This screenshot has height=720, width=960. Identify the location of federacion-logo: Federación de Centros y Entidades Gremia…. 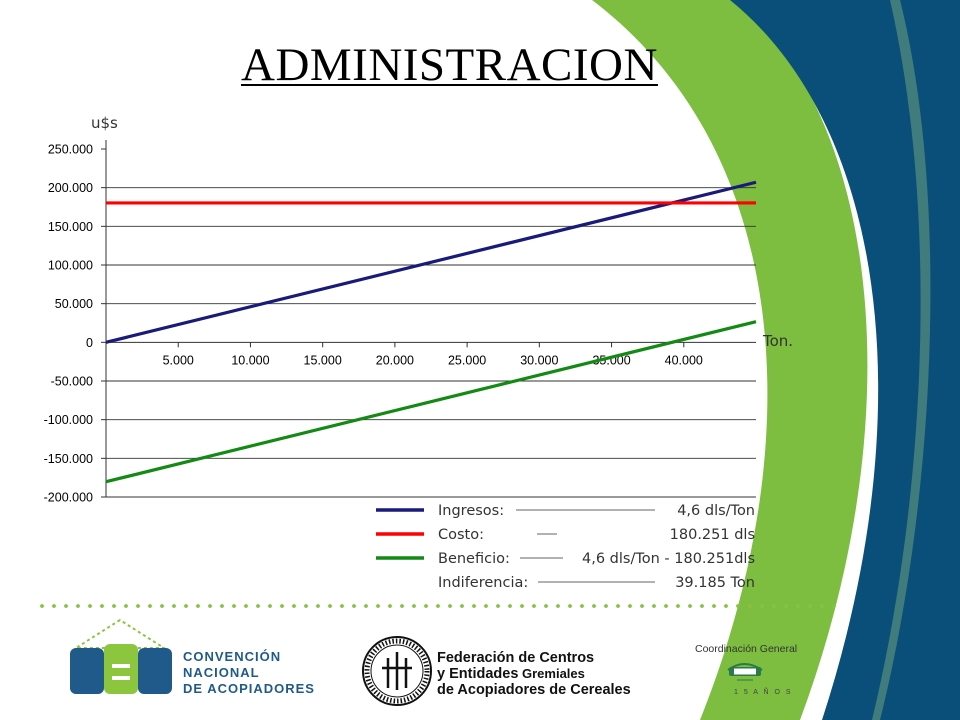
(496, 671).